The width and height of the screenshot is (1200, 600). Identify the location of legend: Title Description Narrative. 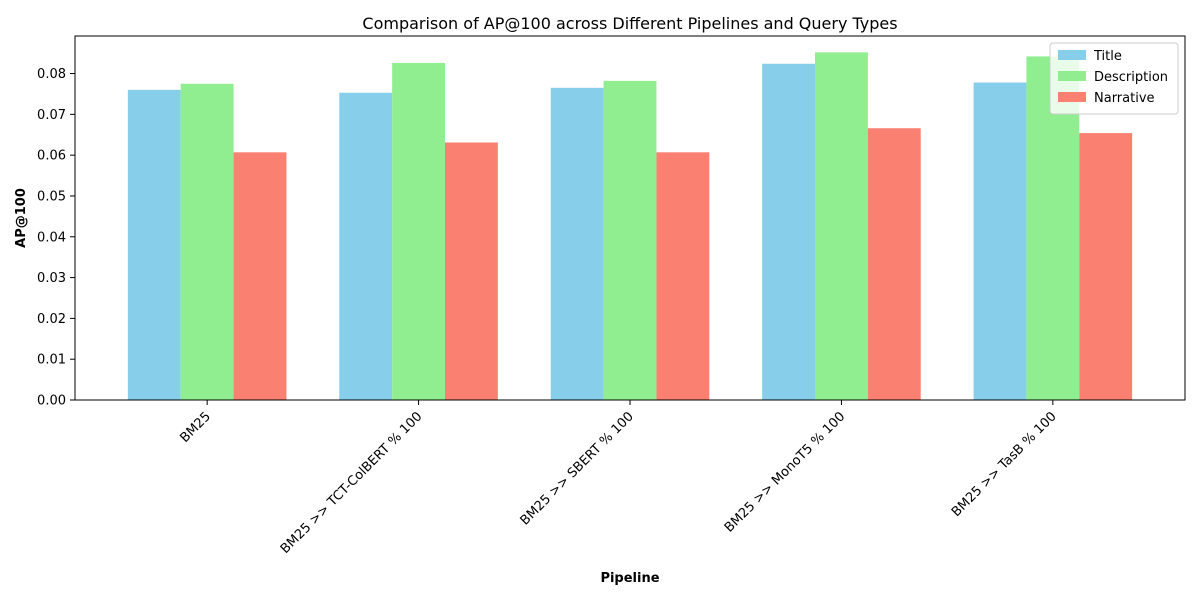
(1114, 78).